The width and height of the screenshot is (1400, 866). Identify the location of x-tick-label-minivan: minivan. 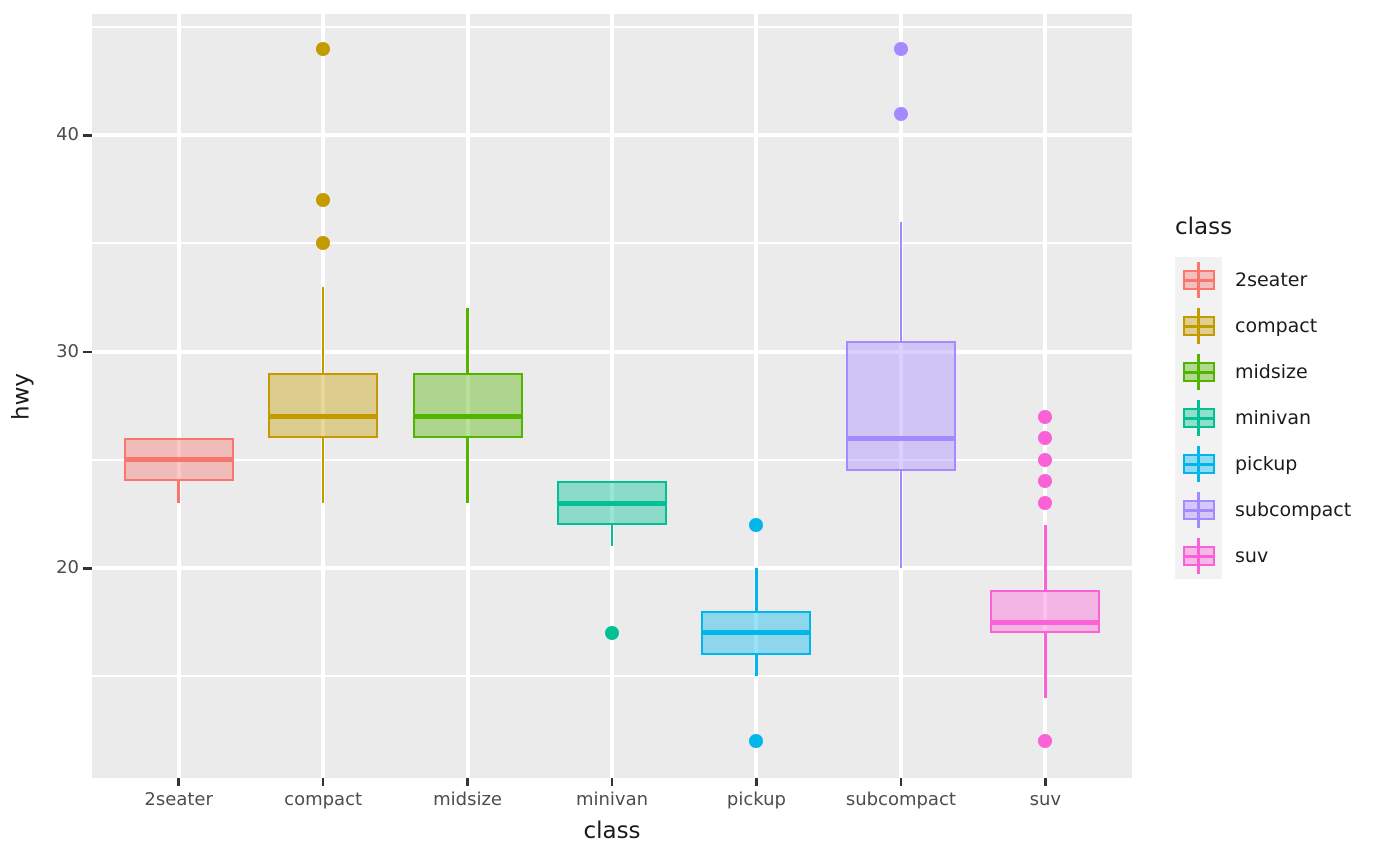
(612, 799).